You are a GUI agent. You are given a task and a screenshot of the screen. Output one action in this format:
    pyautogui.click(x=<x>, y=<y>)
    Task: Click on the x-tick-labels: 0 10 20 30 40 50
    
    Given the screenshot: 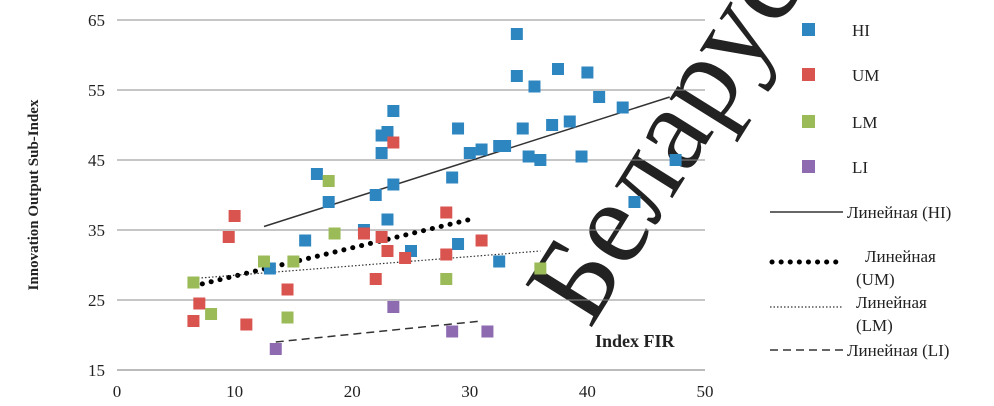 What is the action you would take?
    pyautogui.click(x=413, y=391)
    